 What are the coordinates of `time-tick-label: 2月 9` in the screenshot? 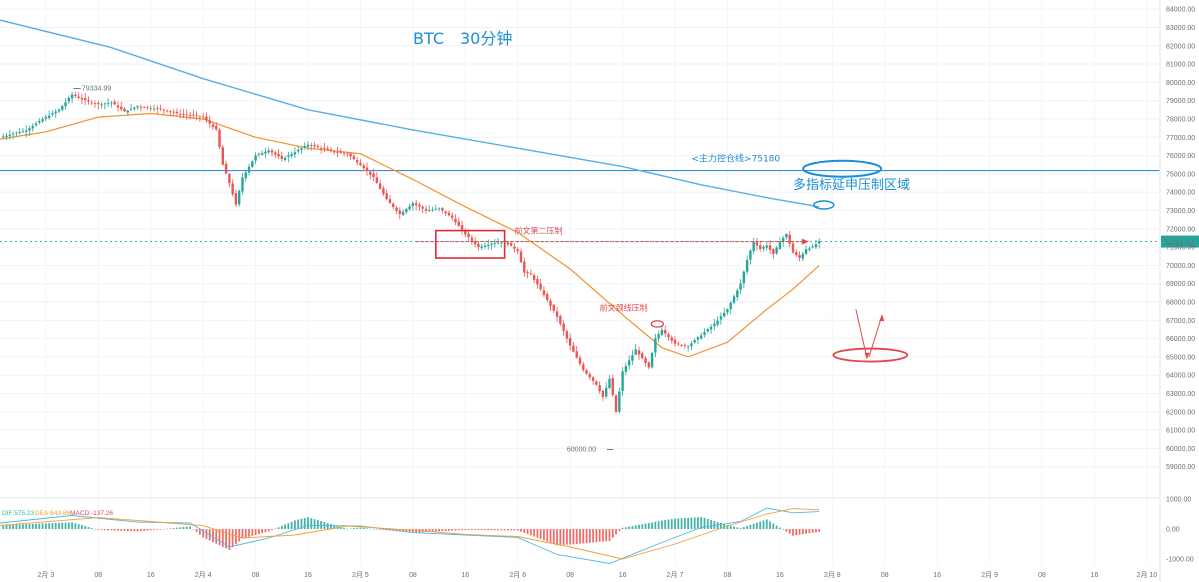 It's located at (989, 575).